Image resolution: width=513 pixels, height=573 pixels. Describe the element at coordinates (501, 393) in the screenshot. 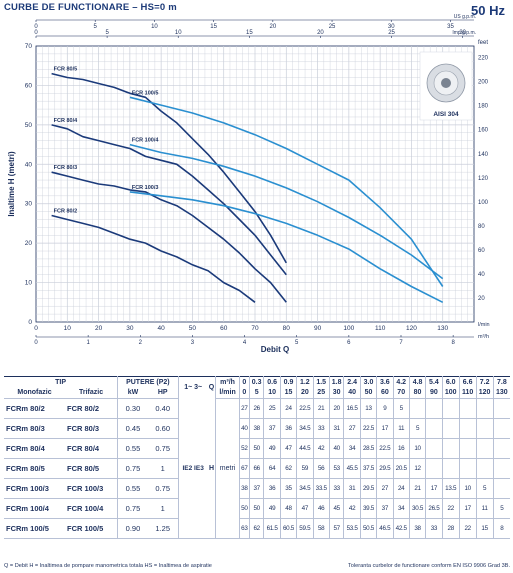

I see `q-lmin-16: 130` at that location.